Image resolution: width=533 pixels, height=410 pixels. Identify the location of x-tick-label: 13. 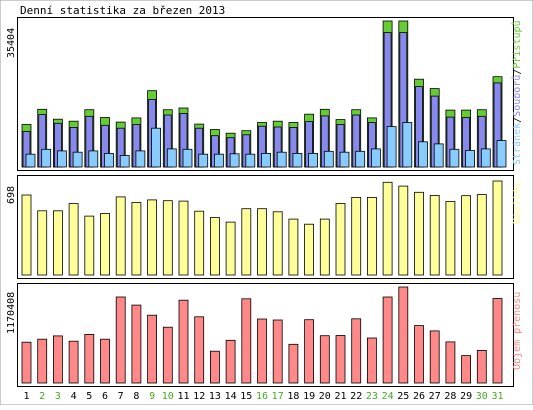
(215, 396).